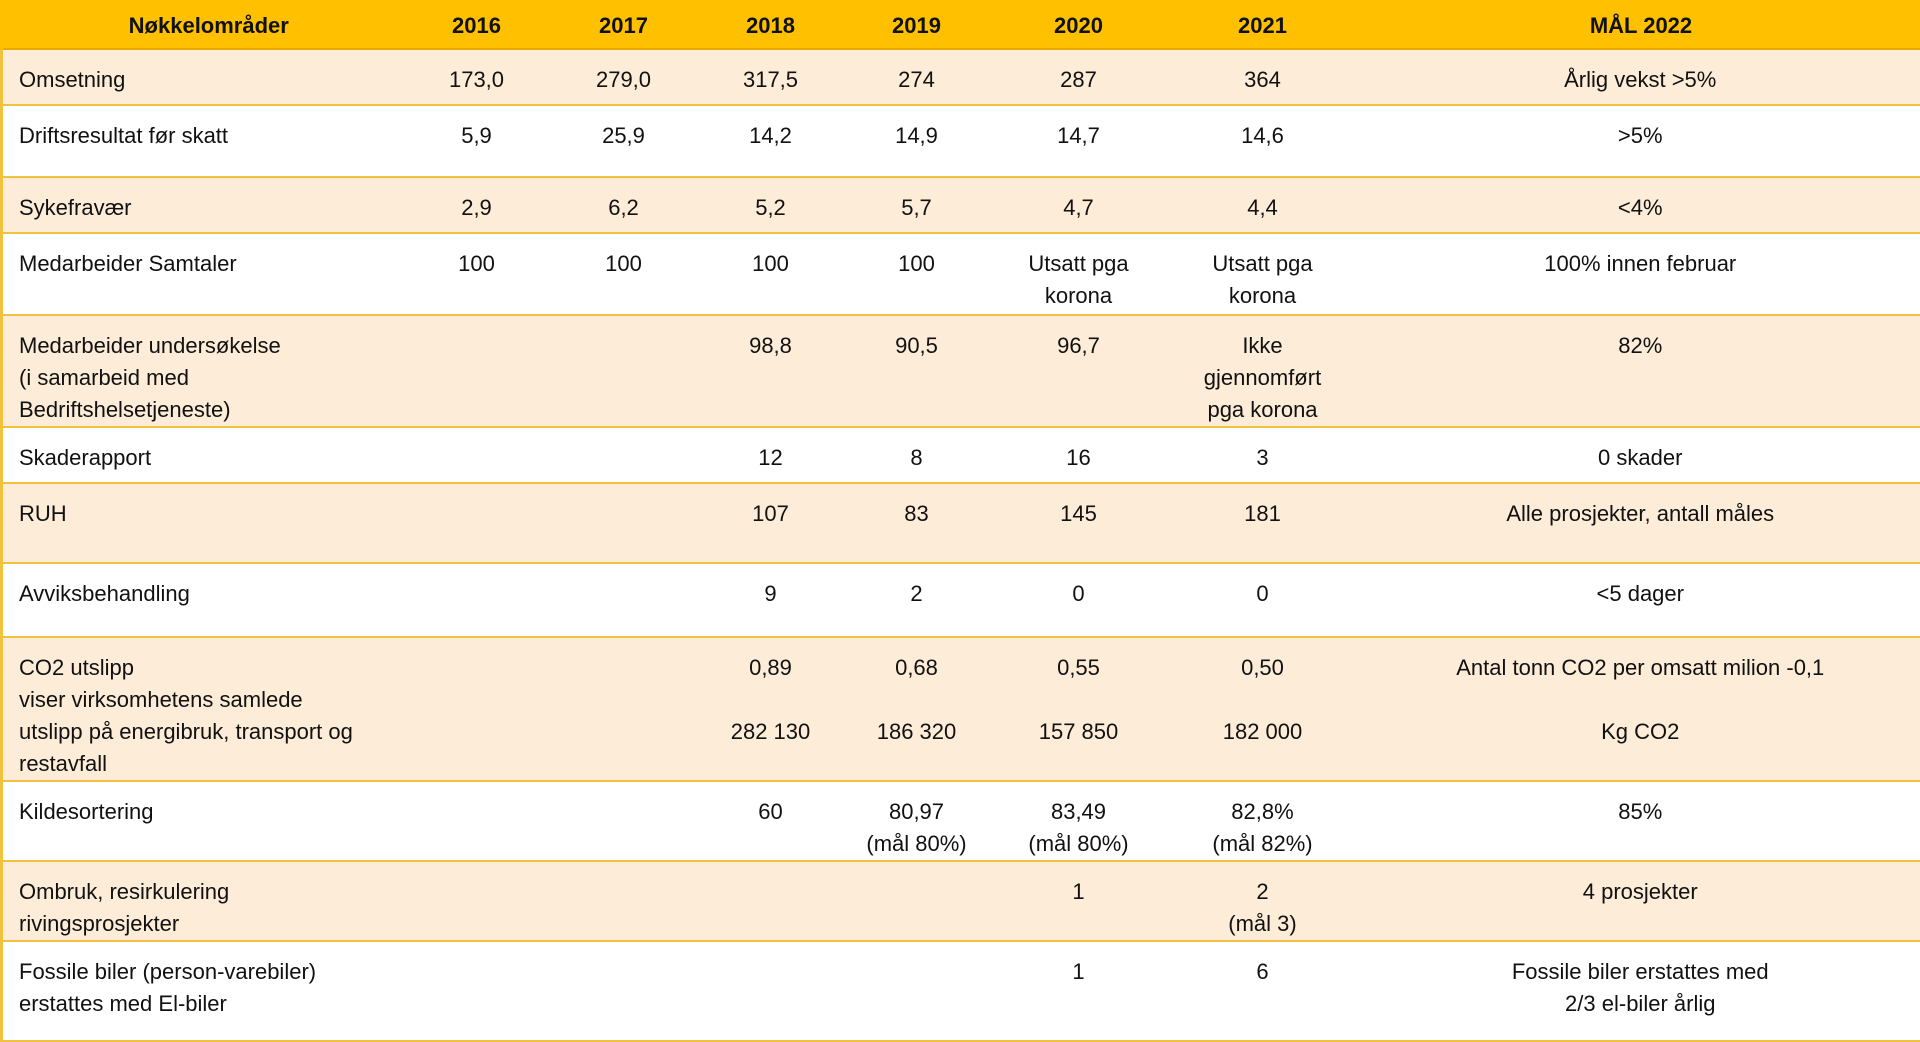  Describe the element at coordinates (204, 141) in the screenshot. I see `row-label: Driftsresultat før skatt` at that location.